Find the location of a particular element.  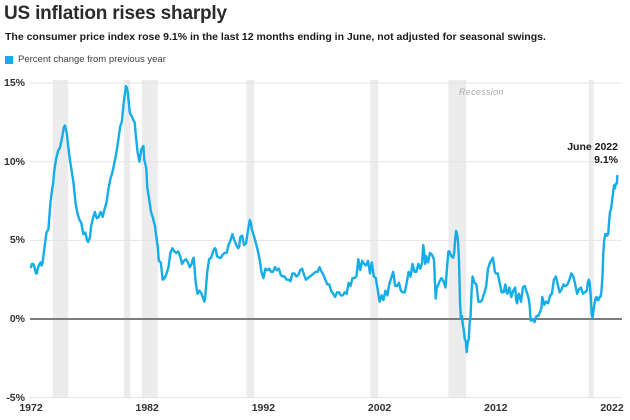

page-title: US inflation rises sharply is located at coordinates (115, 13).